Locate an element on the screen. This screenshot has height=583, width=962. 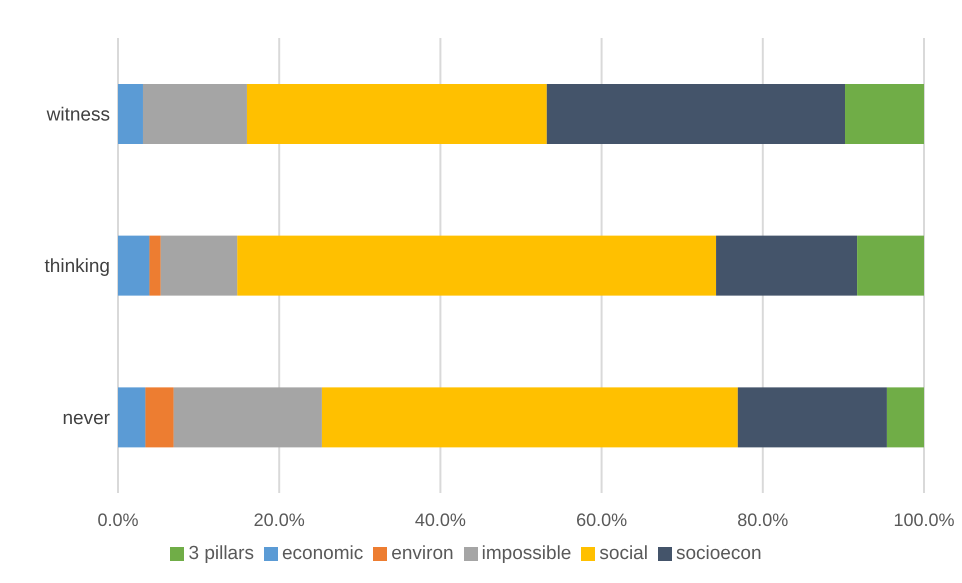
x-tick-label: 40.0% is located at coordinates (440, 520).